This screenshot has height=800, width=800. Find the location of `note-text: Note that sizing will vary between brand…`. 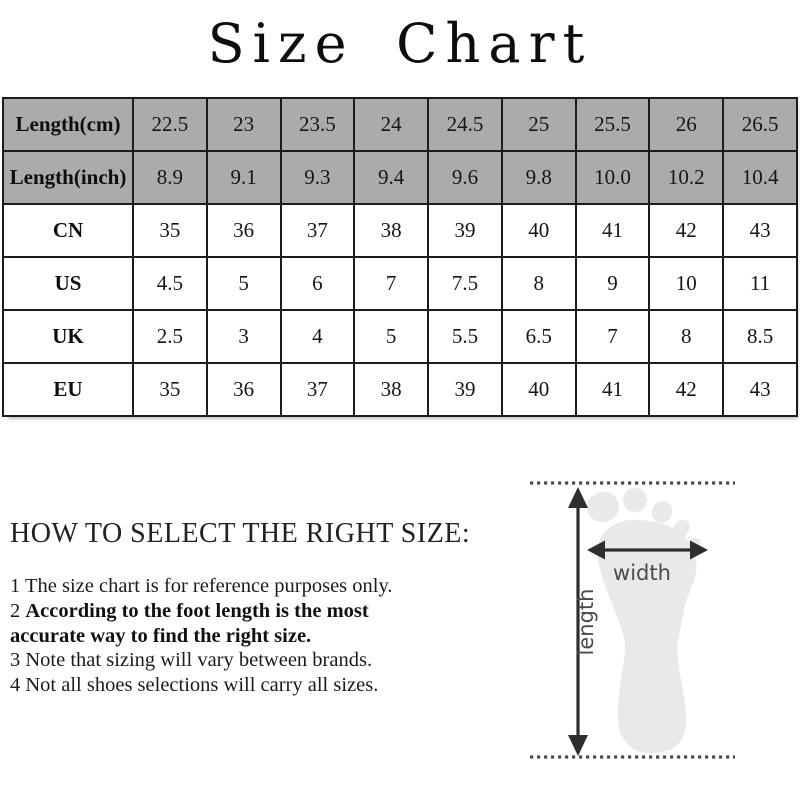

note-text: Note that sizing will vary between brand… is located at coordinates (199, 660).